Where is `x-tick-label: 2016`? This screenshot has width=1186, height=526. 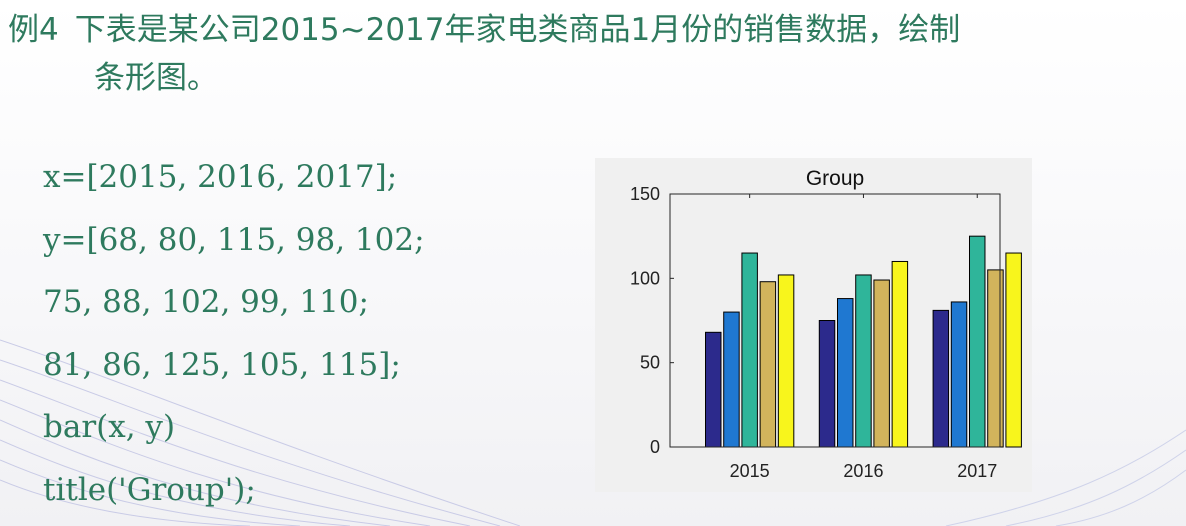
x-tick-label: 2016 is located at coordinates (863, 471).